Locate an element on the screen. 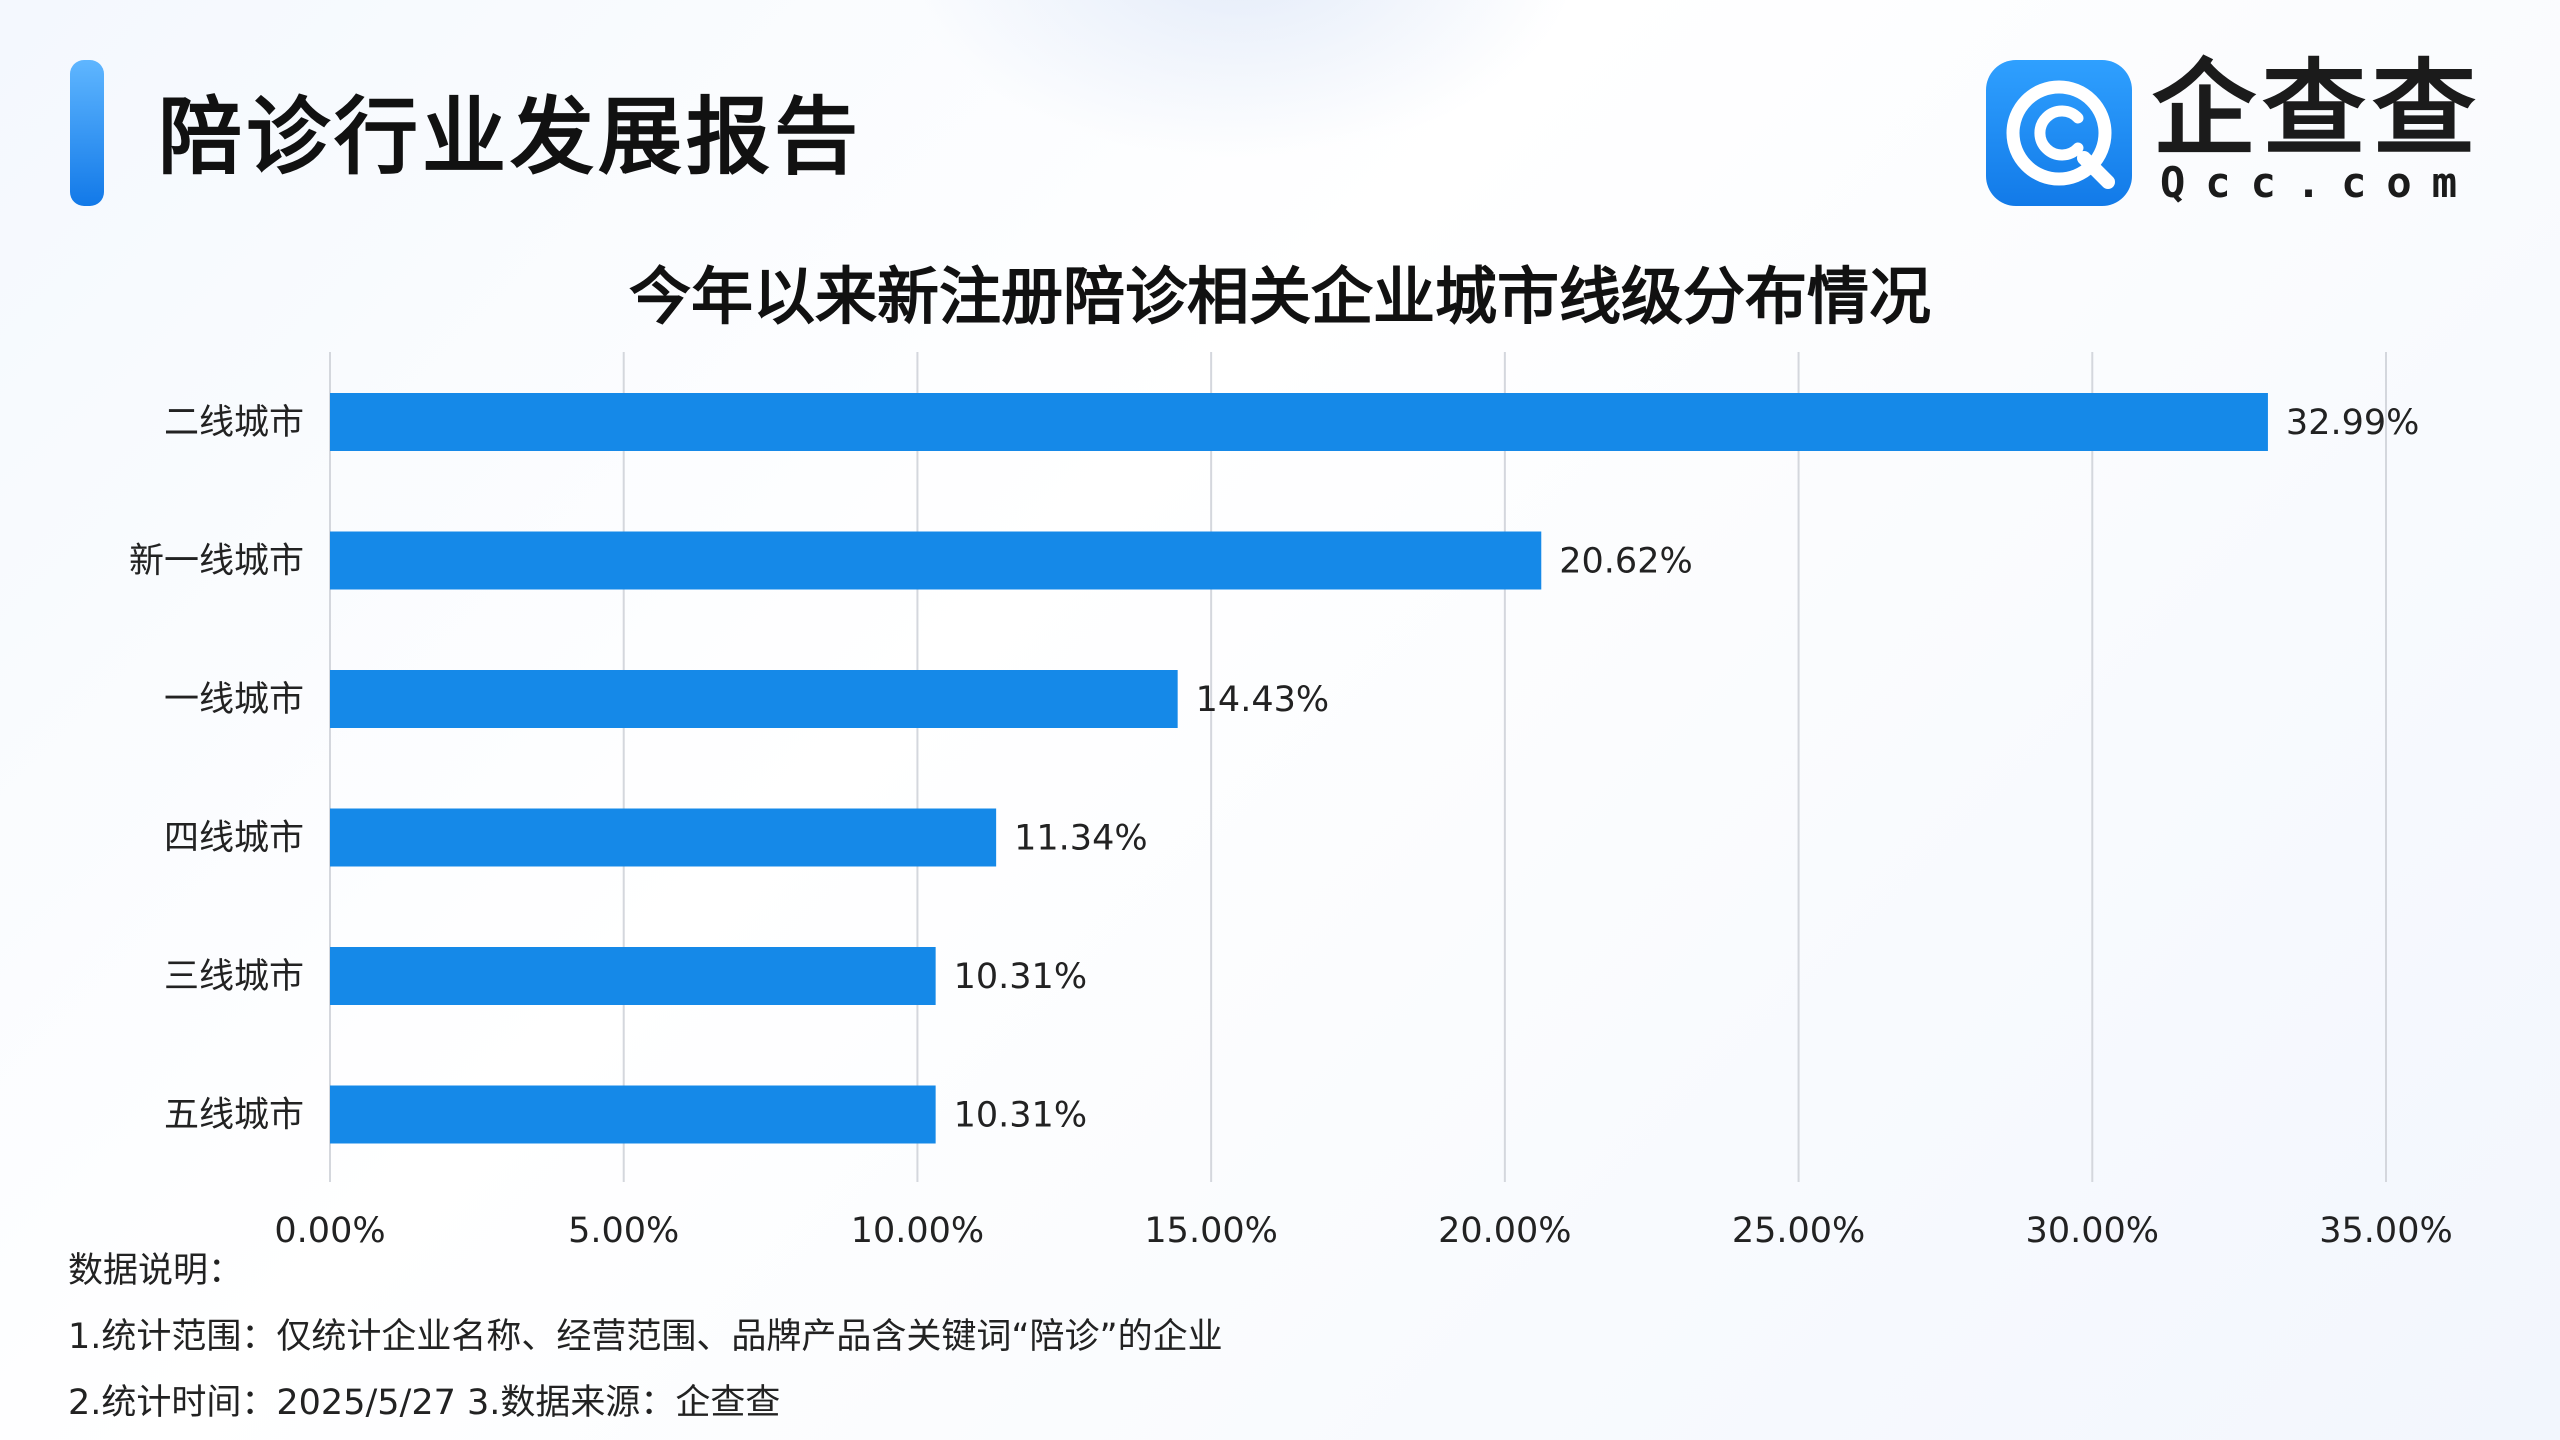 The image size is (2560, 1440). category-label: 新一线城市 is located at coordinates (216, 562).